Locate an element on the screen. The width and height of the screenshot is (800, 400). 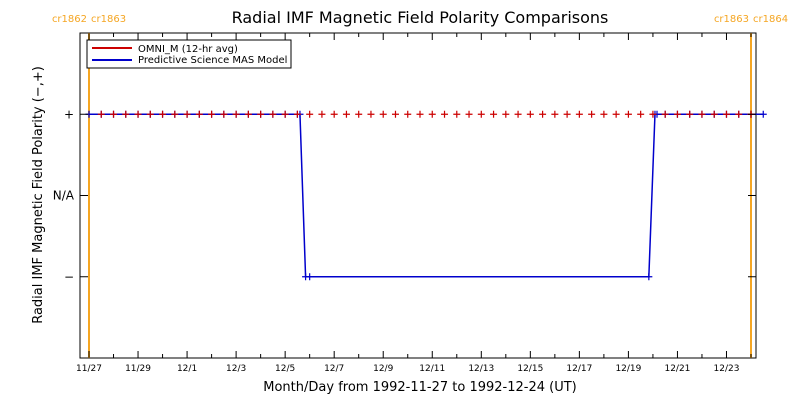
legend-label-mas: Predictive Science MAS Model is located at coordinates (212, 60).